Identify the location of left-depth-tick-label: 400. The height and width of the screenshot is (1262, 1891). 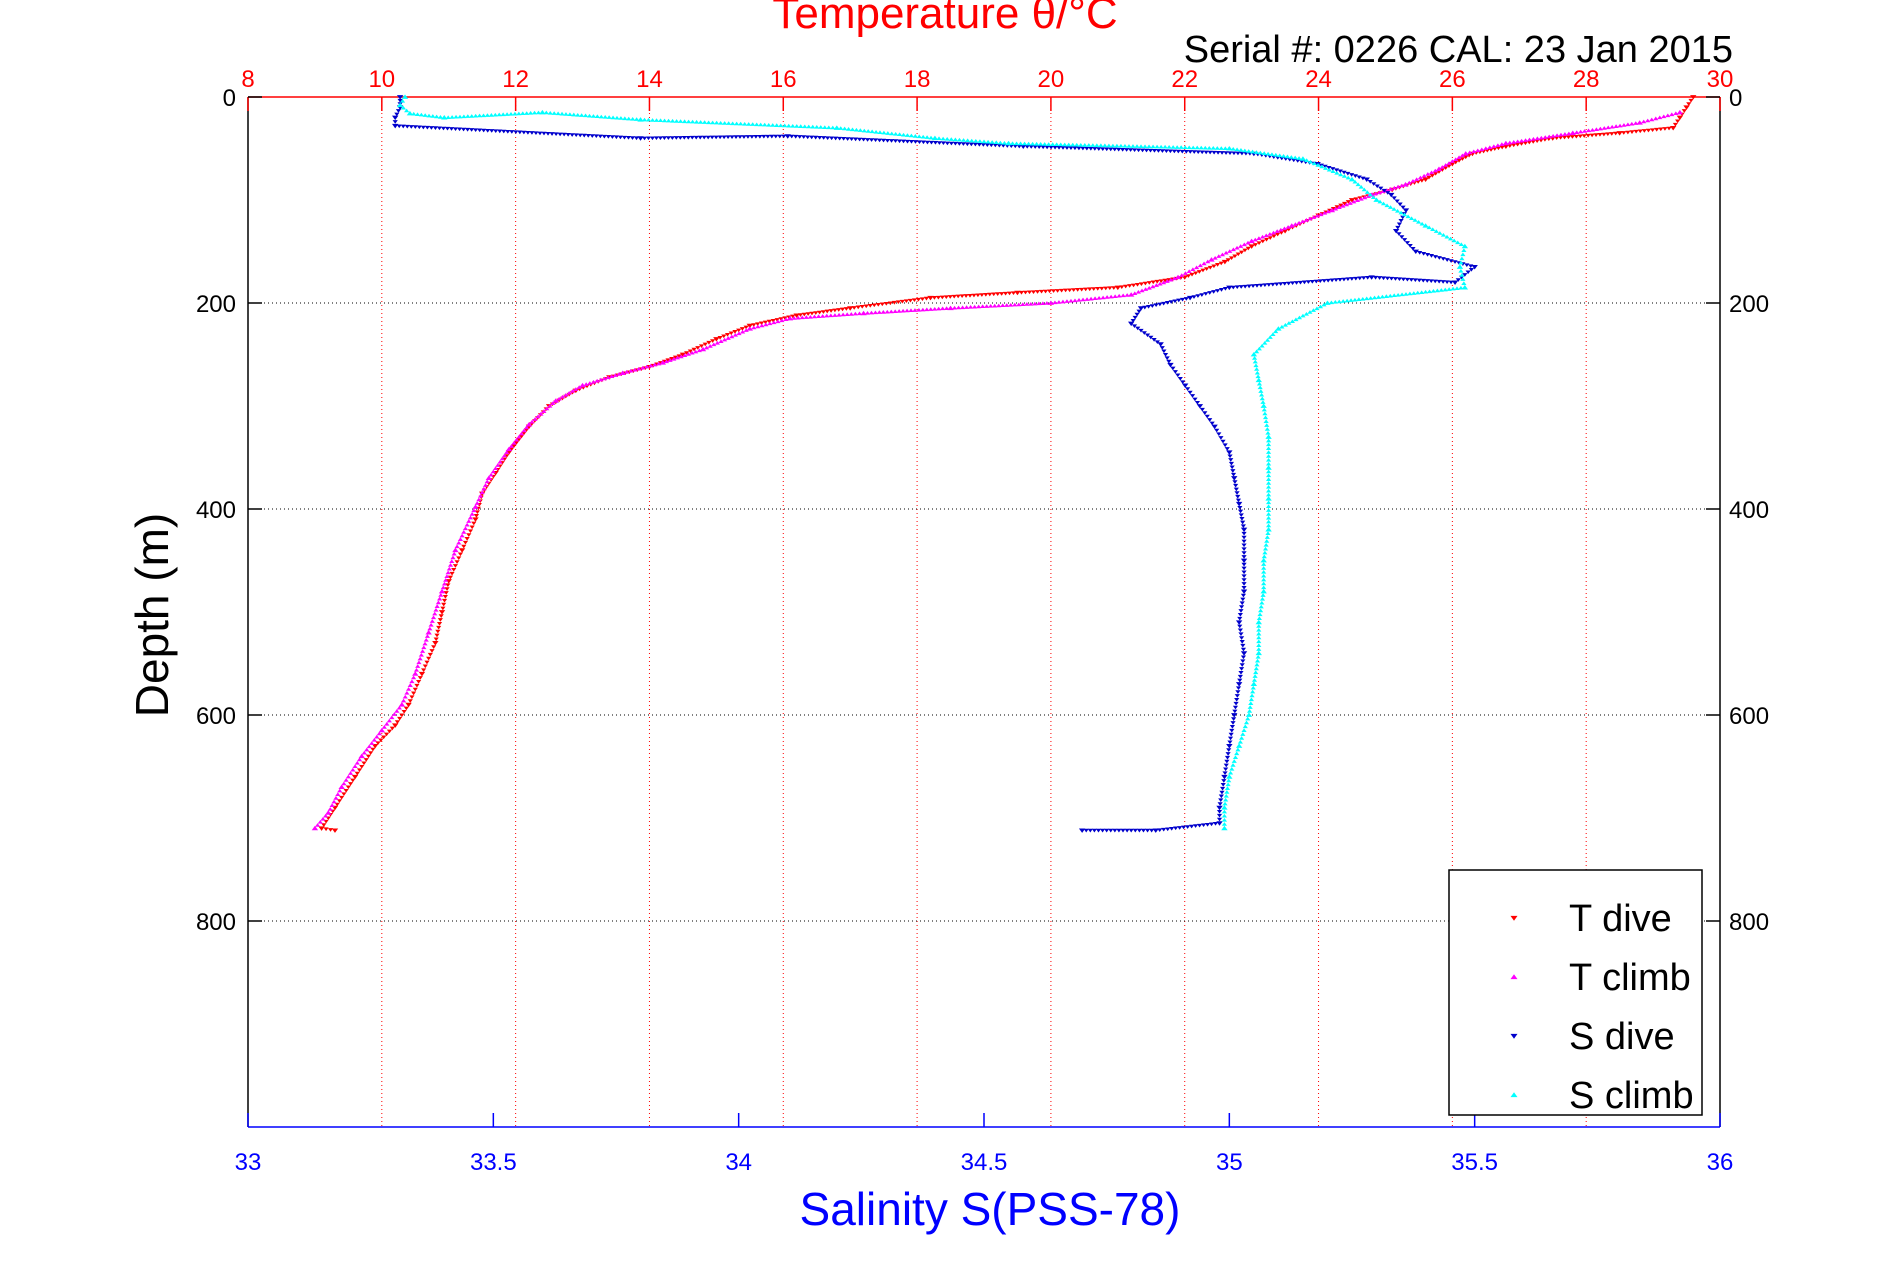
(216, 510).